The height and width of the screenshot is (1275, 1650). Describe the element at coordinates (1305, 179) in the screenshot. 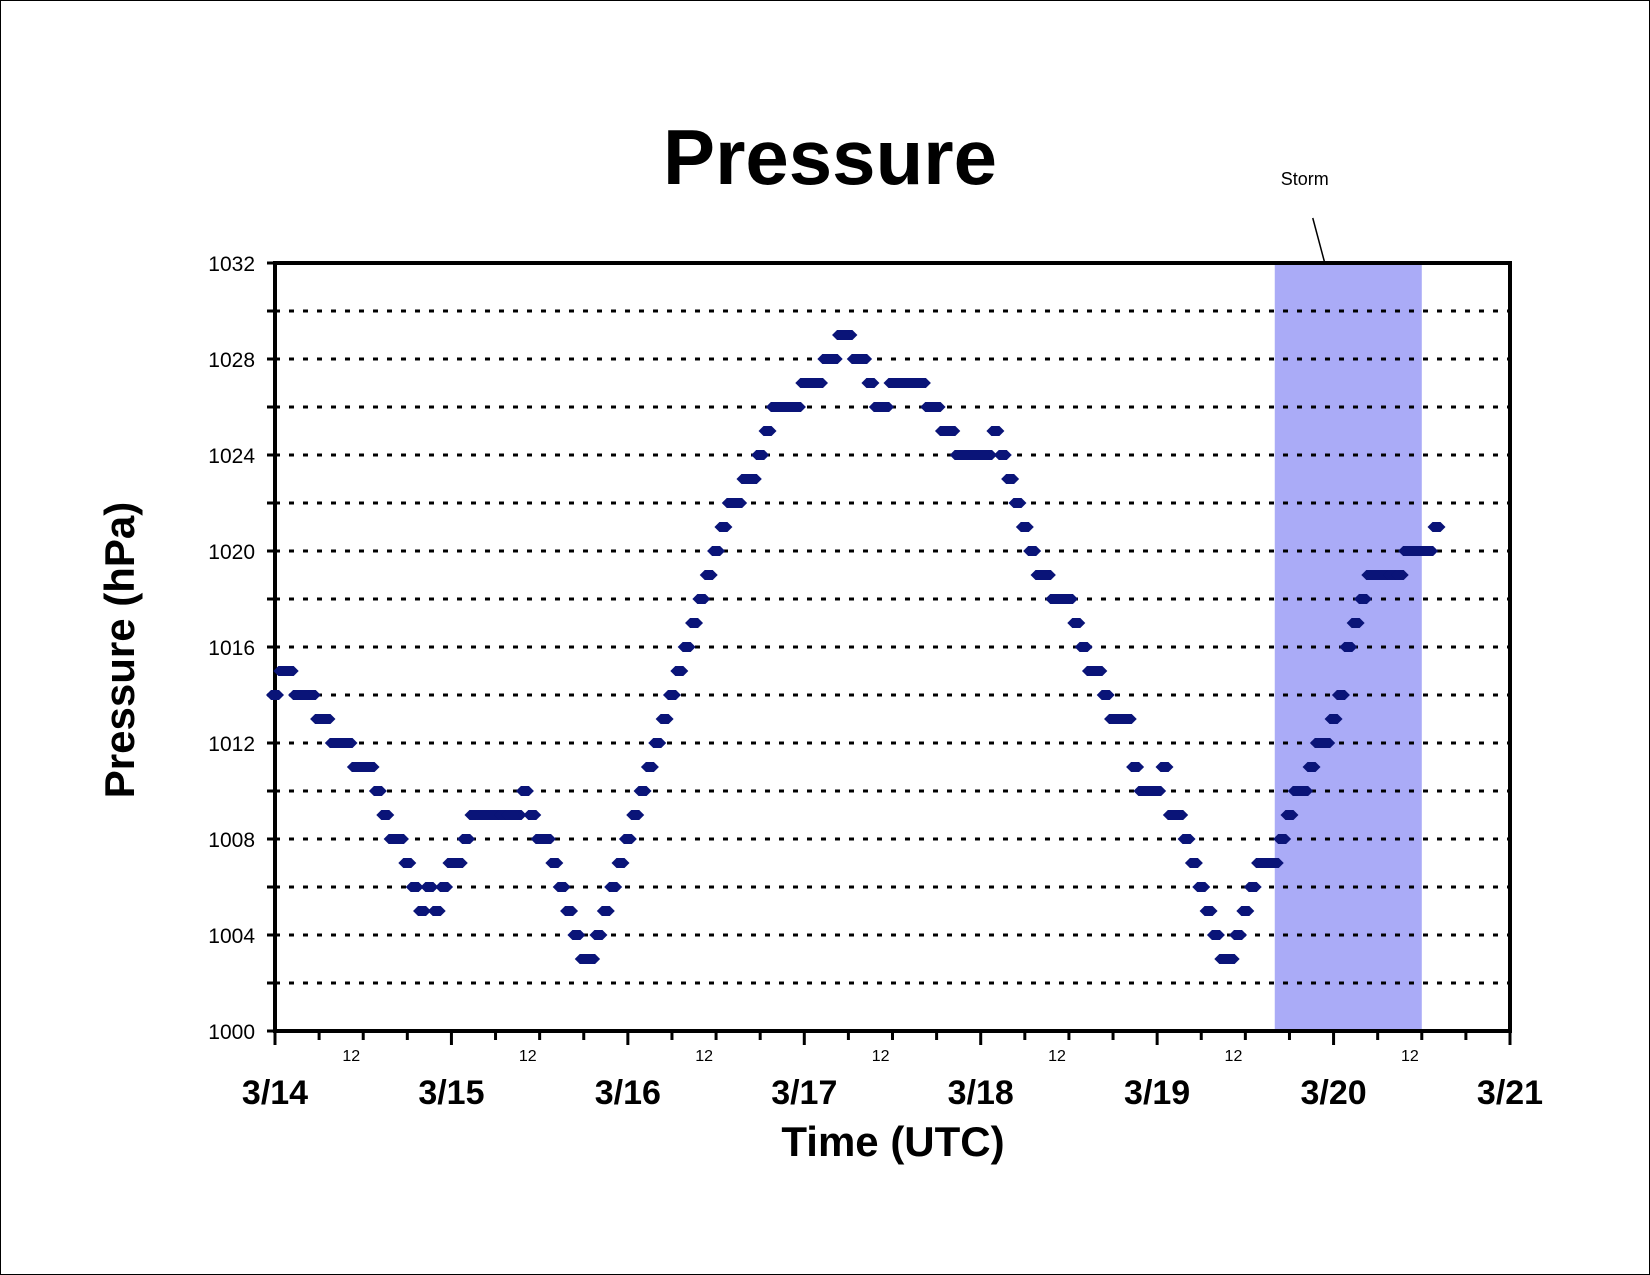

I see `storm-label: Storm` at that location.